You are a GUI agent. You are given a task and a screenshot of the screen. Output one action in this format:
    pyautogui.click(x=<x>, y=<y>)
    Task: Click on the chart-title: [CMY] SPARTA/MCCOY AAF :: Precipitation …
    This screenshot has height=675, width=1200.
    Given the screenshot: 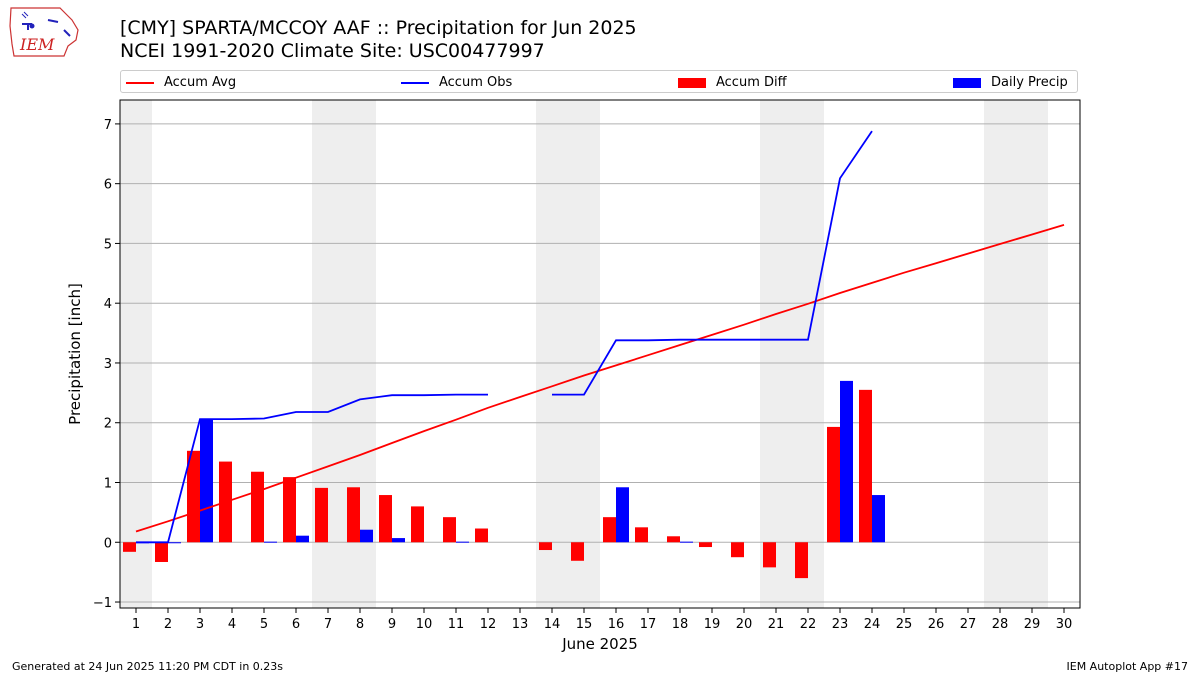 What is the action you would take?
    pyautogui.click(x=378, y=28)
    